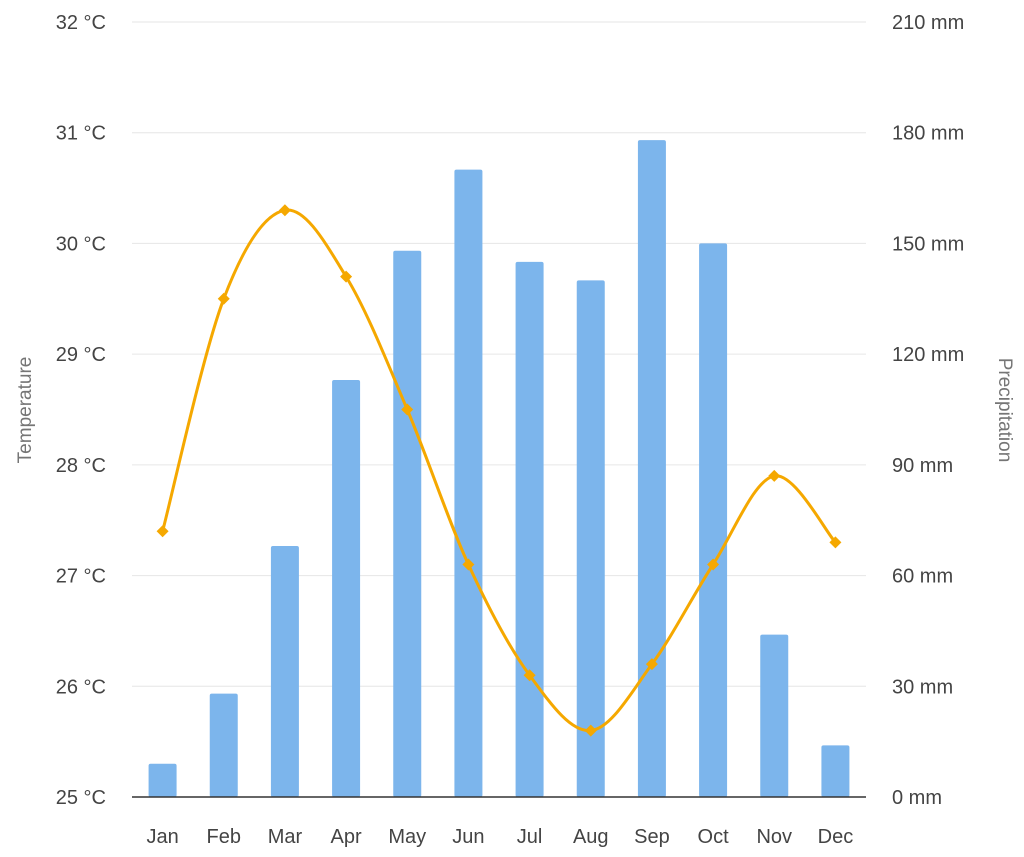  What do you see at coordinates (81, 23) in the screenshot?
I see `left-tick-label: 32 °C` at bounding box center [81, 23].